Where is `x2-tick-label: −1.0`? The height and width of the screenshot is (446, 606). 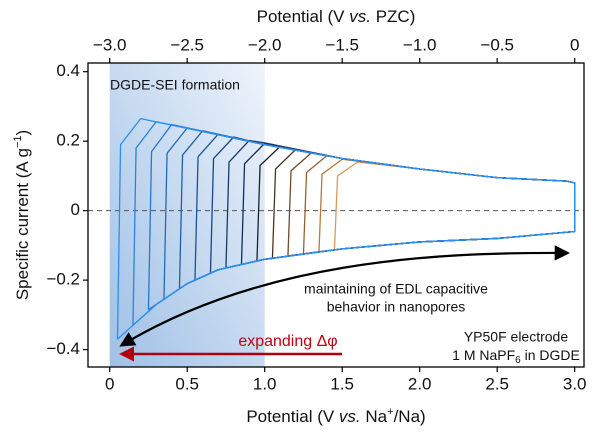
x2-tick-label: −1.0 is located at coordinates (420, 44).